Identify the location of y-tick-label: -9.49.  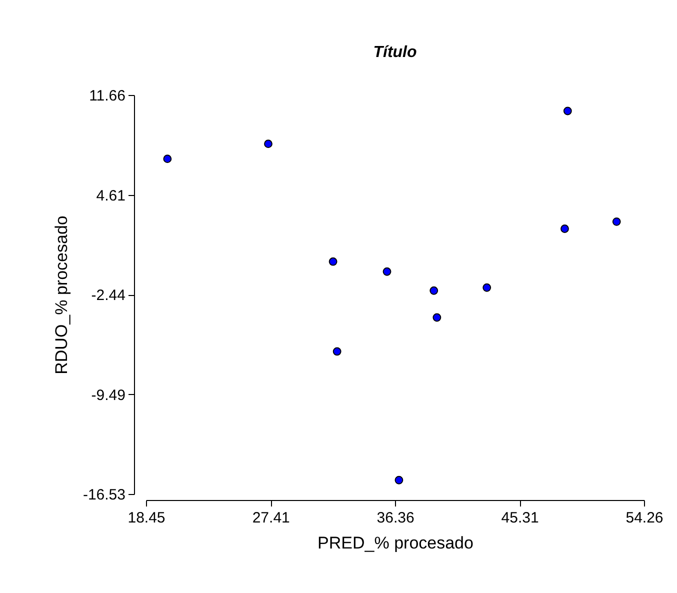
(108, 395).